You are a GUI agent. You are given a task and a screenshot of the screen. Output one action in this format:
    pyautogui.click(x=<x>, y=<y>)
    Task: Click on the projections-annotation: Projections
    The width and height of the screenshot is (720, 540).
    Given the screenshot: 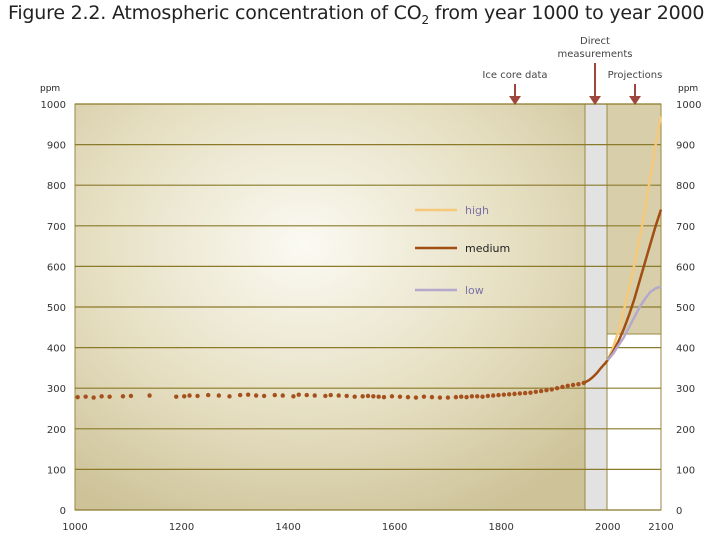 What is the action you would take?
    pyautogui.click(x=635, y=75)
    